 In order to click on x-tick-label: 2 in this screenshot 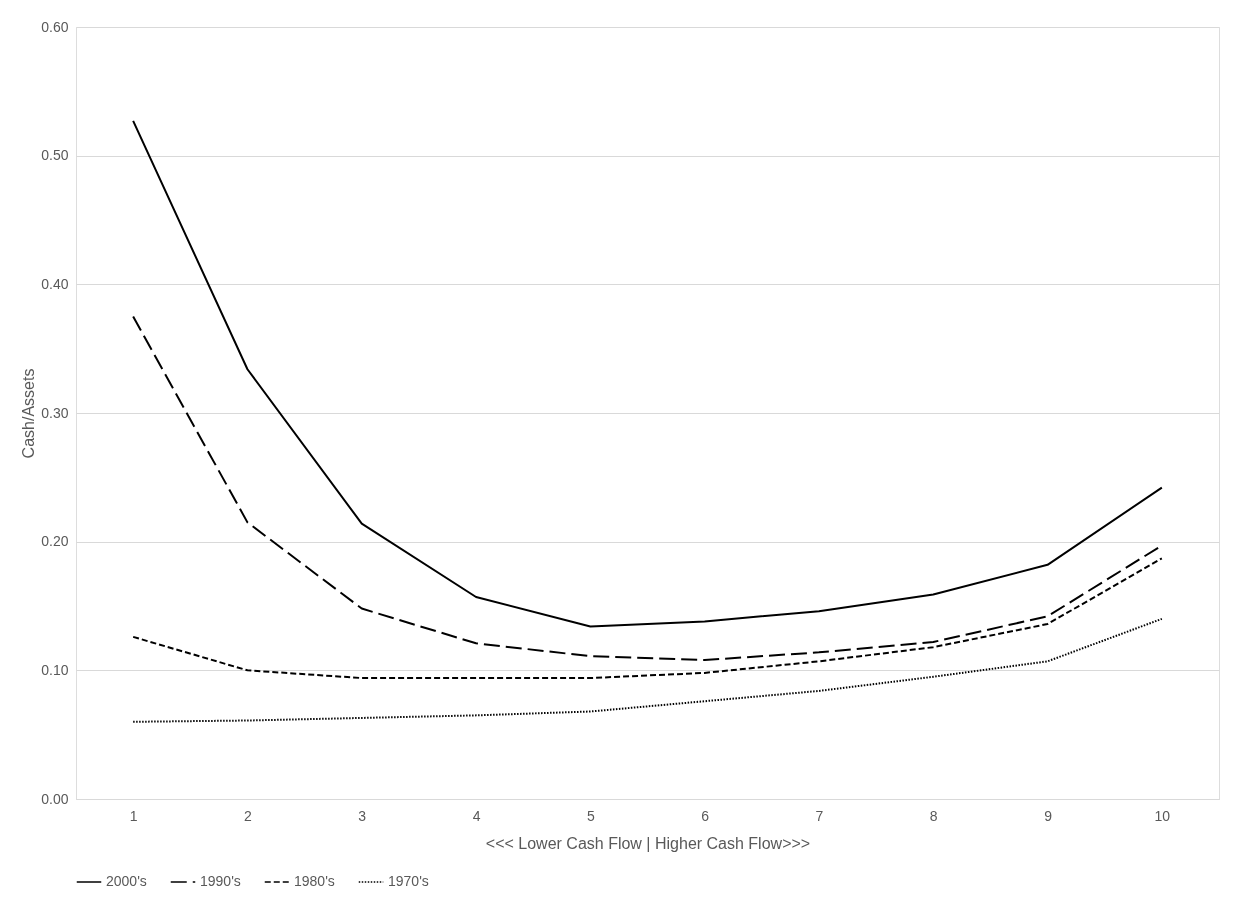, I will do `click(248, 815)`.